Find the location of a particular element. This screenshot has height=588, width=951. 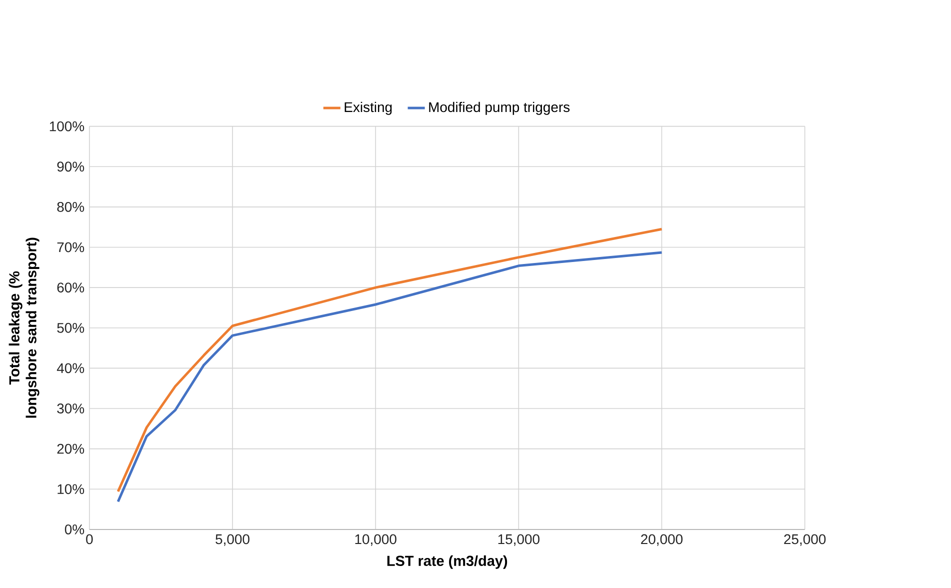

y-tick-label: 100% is located at coordinates (67, 127).